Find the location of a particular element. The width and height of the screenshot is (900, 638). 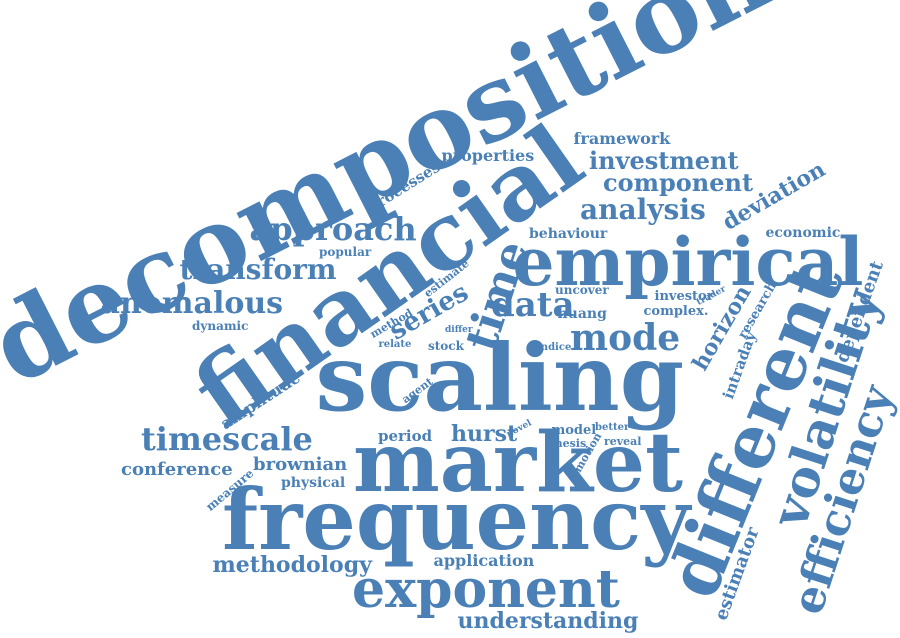

word-huang: huang is located at coordinates (582, 314).